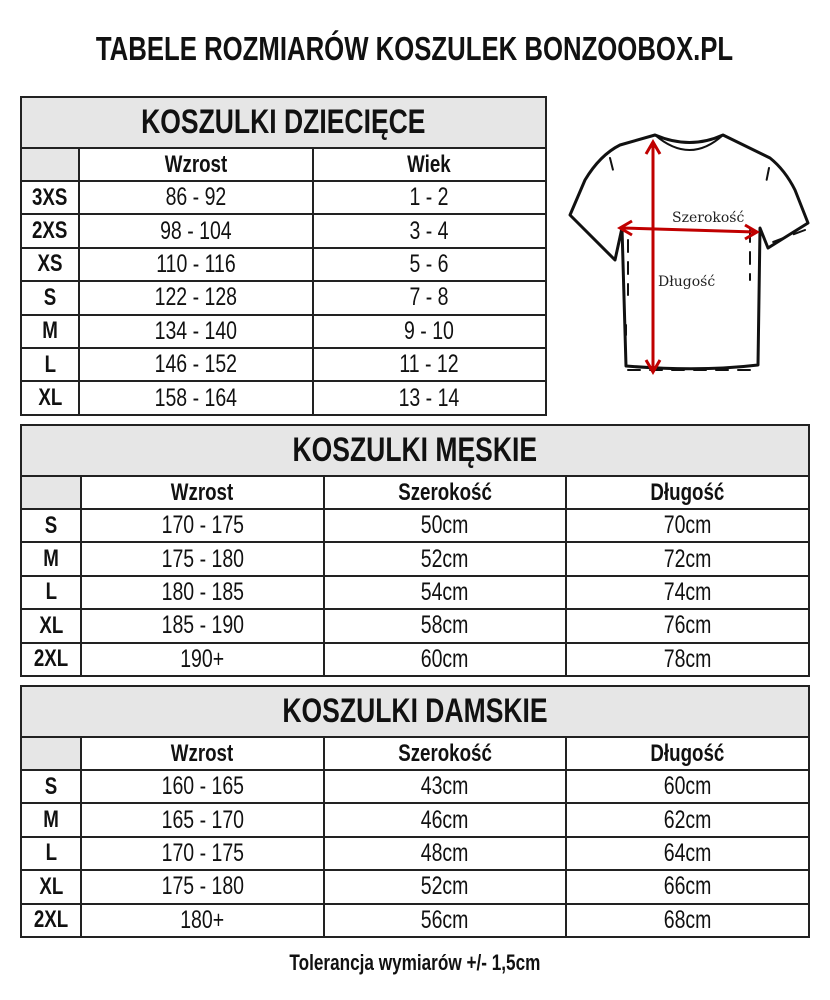 The image size is (830, 1000). I want to click on table-row: 2XS 98 - 104 3 - 4, so click(283, 231).